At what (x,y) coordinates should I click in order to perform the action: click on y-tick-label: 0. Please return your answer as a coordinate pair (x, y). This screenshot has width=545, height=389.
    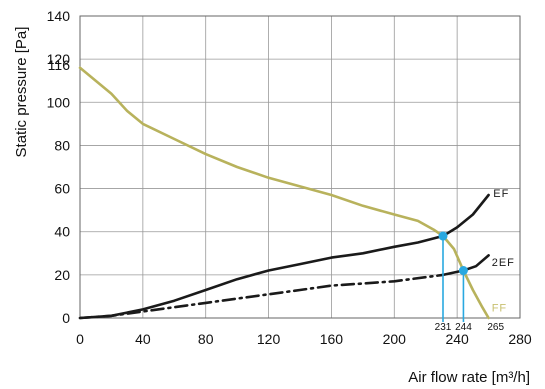
    Looking at the image, I should click on (66, 318).